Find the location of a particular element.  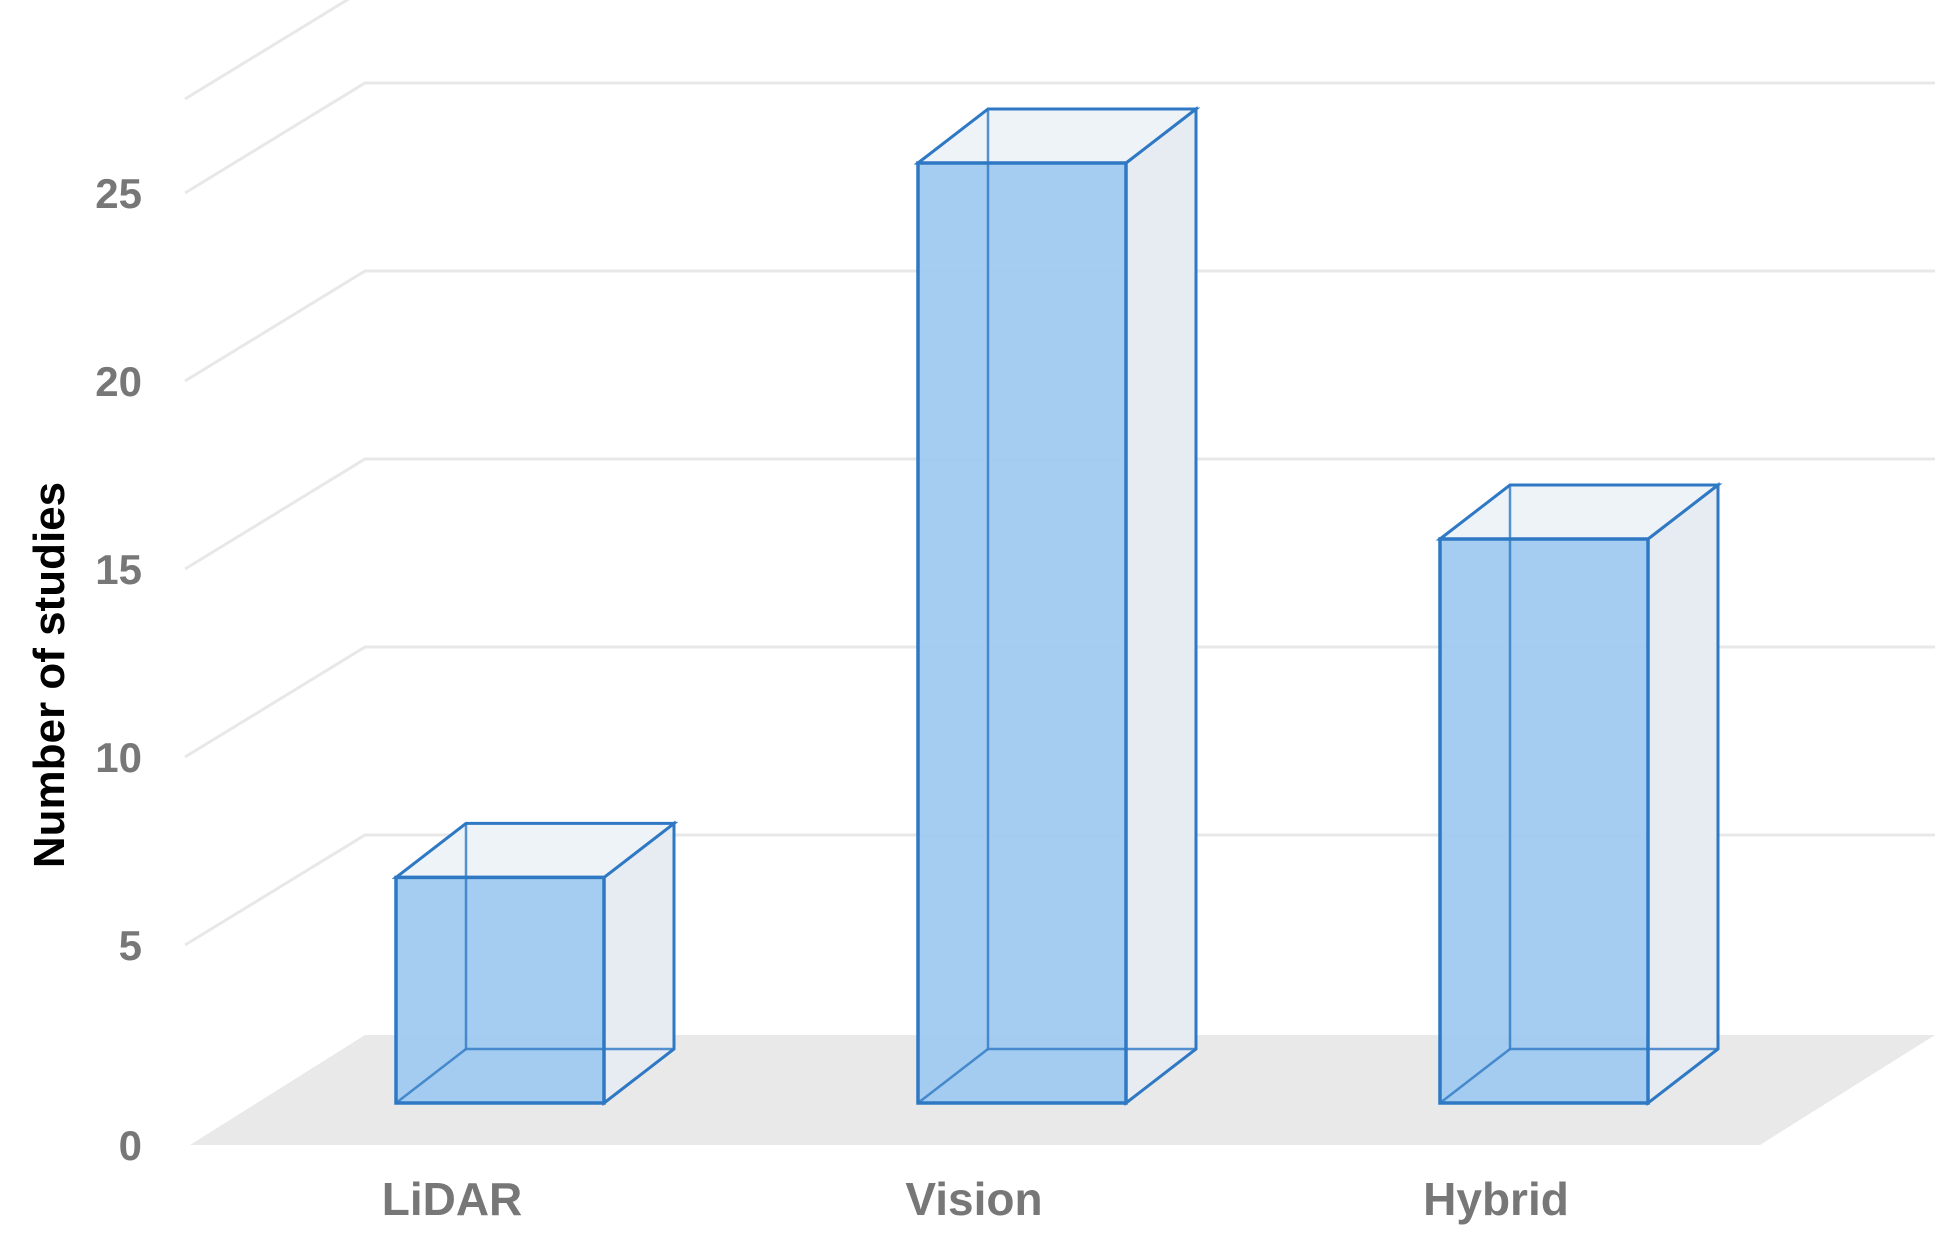

x-category-label: Vision is located at coordinates (973, 1199).